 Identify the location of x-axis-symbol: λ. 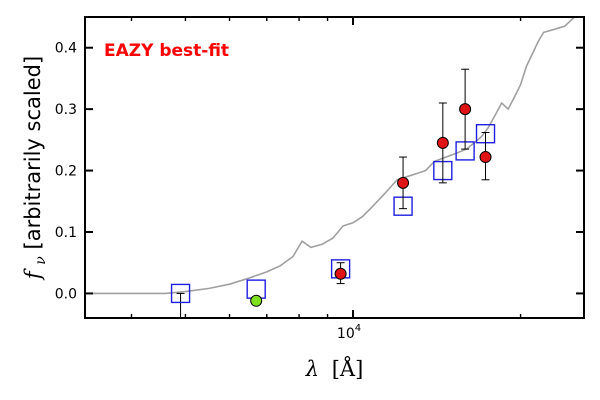
(312, 369).